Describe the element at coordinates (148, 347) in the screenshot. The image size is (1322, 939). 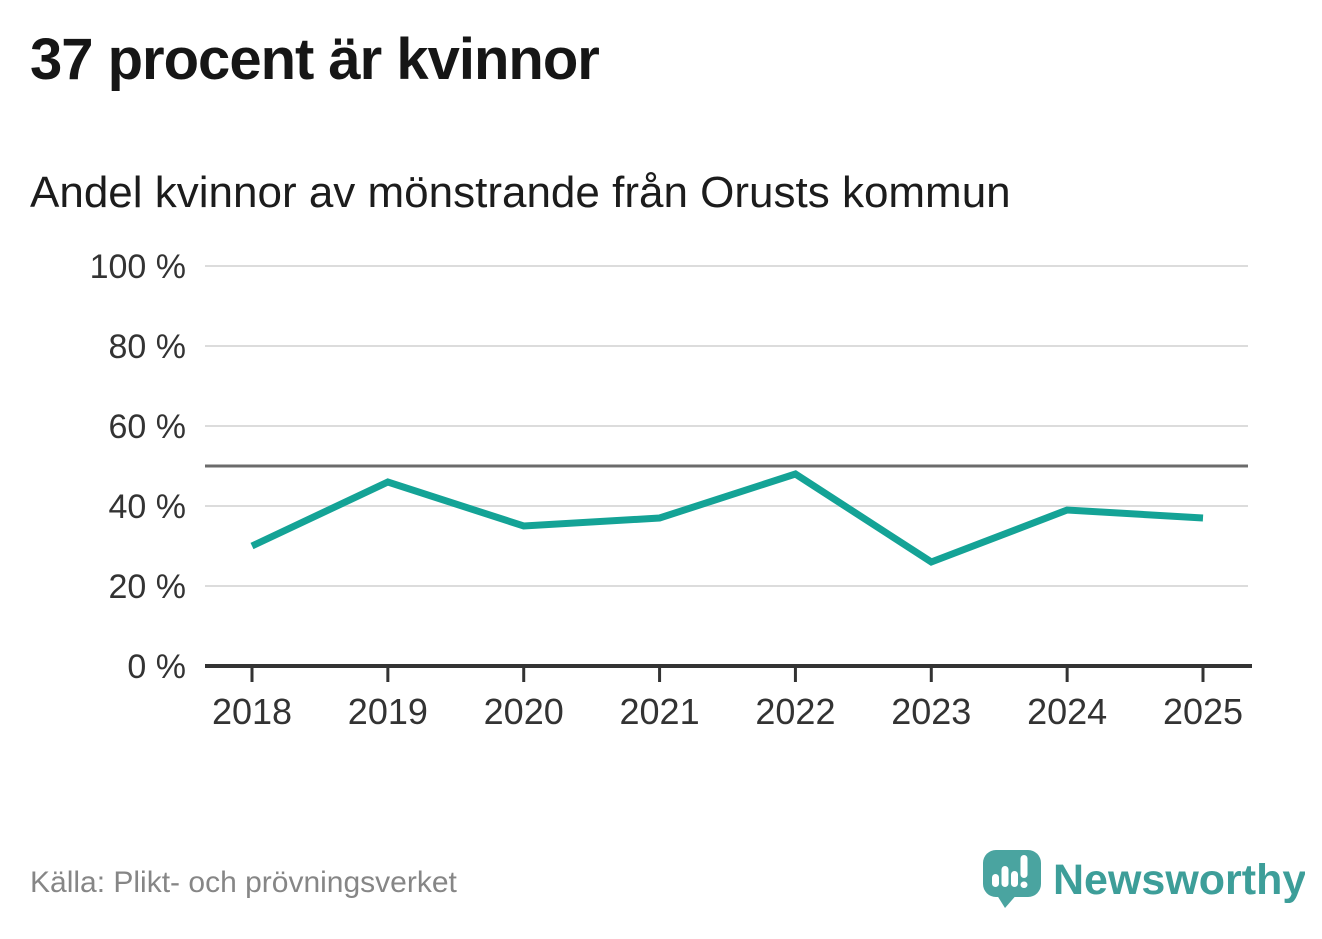
I see `y-tick-label: 80 %` at that location.